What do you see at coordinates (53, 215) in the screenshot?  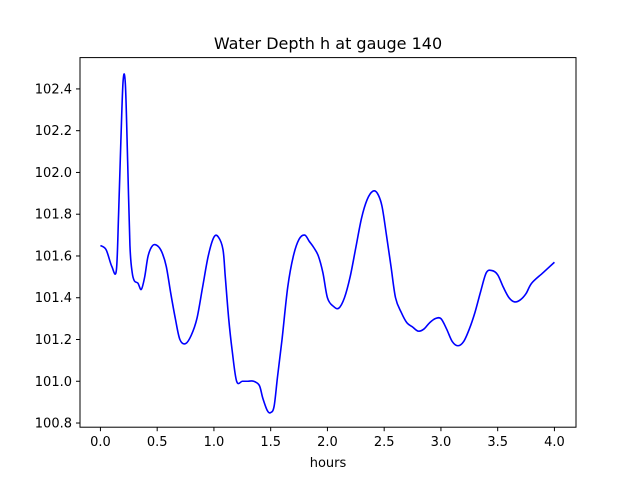 I see `y-tick-label: 101.8` at bounding box center [53, 215].